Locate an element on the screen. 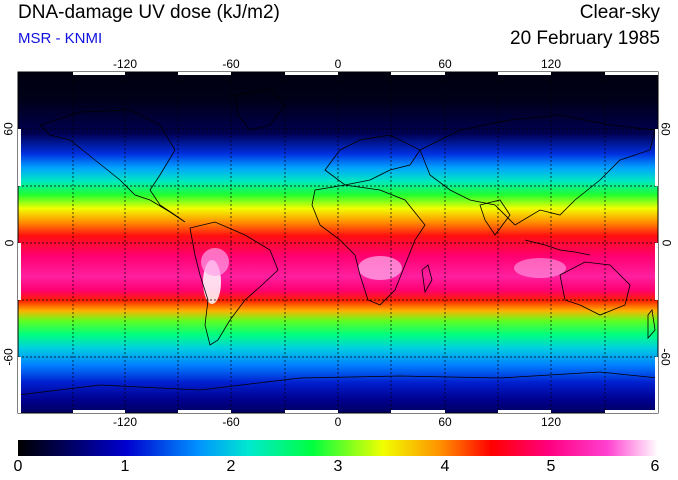 This screenshot has height=480, width=678. lon-label-top: -120 is located at coordinates (125, 64).